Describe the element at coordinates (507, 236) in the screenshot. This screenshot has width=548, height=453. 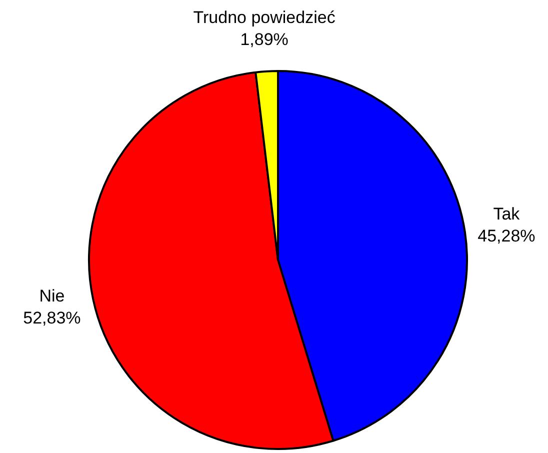
I see `data-label: 45,28%` at that location.